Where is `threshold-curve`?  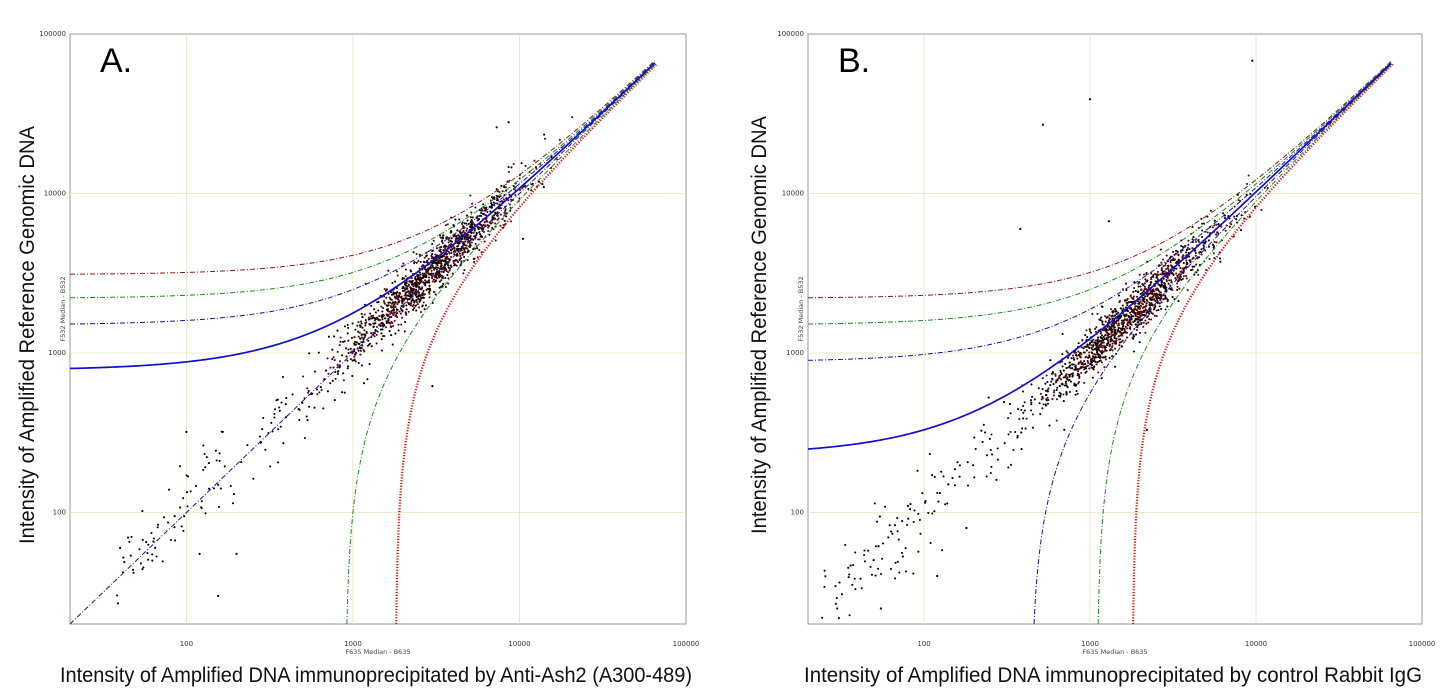
threshold-curve is located at coordinates (1100, 180).